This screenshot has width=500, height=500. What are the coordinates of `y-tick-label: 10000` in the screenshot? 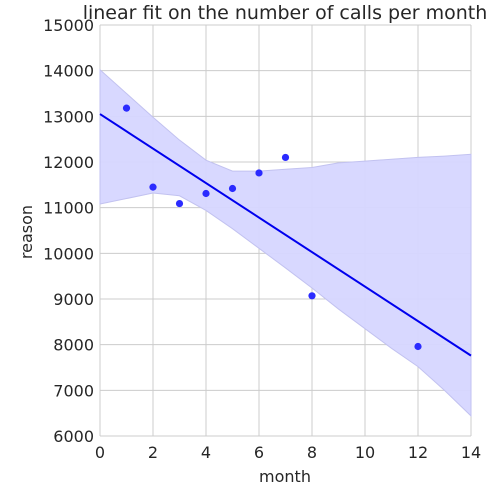 It's located at (68, 253).